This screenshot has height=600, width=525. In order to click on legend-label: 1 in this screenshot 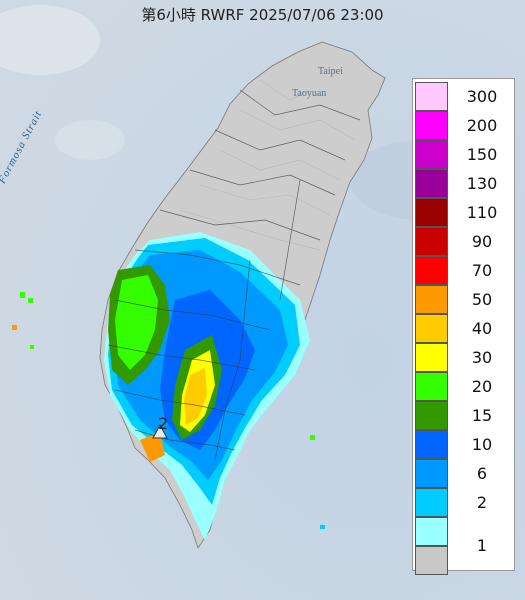, I will do `click(482, 545)`.